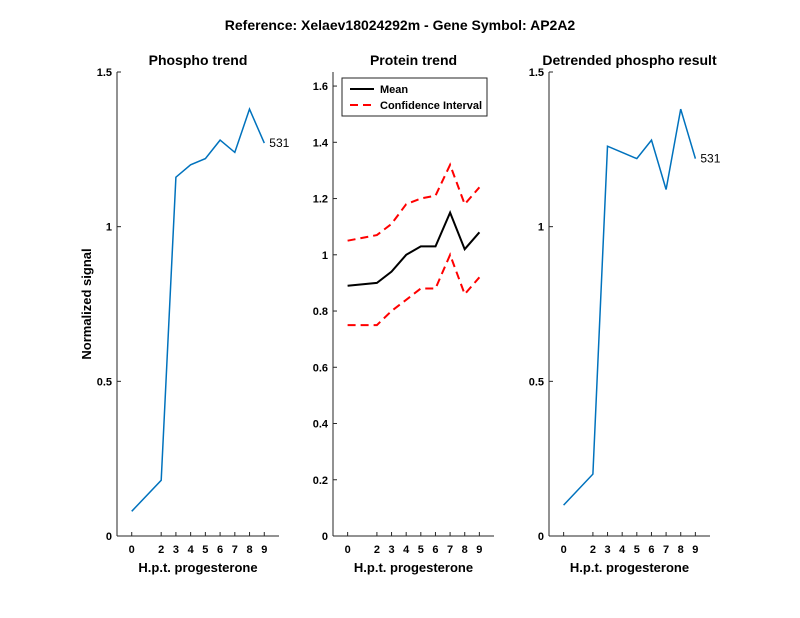 Image resolution: width=800 pixels, height=618 pixels. Describe the element at coordinates (394, 90) in the screenshot. I see `legend-label-mean: Mean` at that location.